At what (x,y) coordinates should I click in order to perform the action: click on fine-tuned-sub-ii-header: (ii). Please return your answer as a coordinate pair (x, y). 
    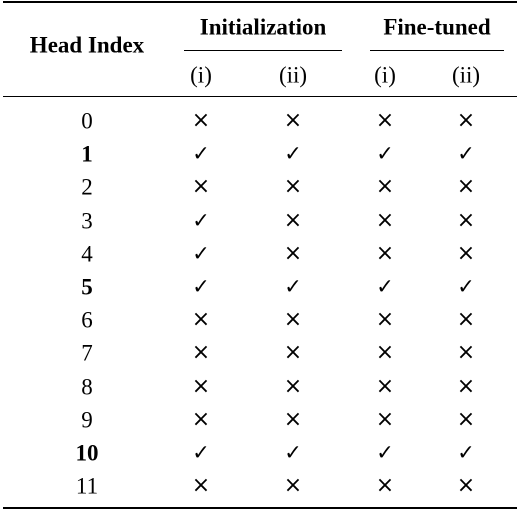
    Looking at the image, I should click on (466, 75).